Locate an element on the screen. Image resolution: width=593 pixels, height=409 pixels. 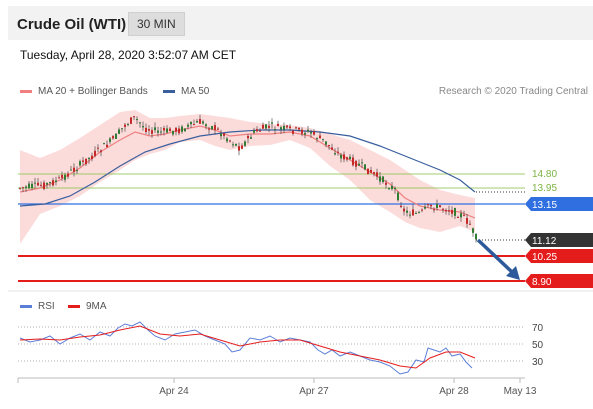
r1-label: 13.95 is located at coordinates (544, 188).